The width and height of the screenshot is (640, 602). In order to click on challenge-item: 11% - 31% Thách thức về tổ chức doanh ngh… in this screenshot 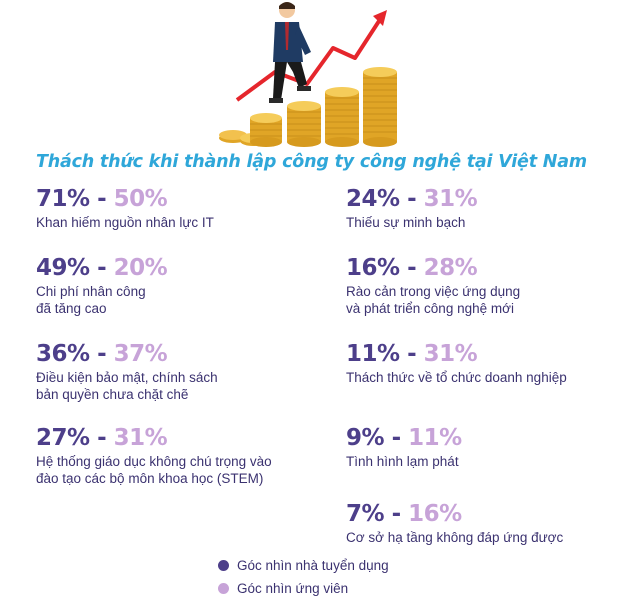, I will do `click(456, 363)`.